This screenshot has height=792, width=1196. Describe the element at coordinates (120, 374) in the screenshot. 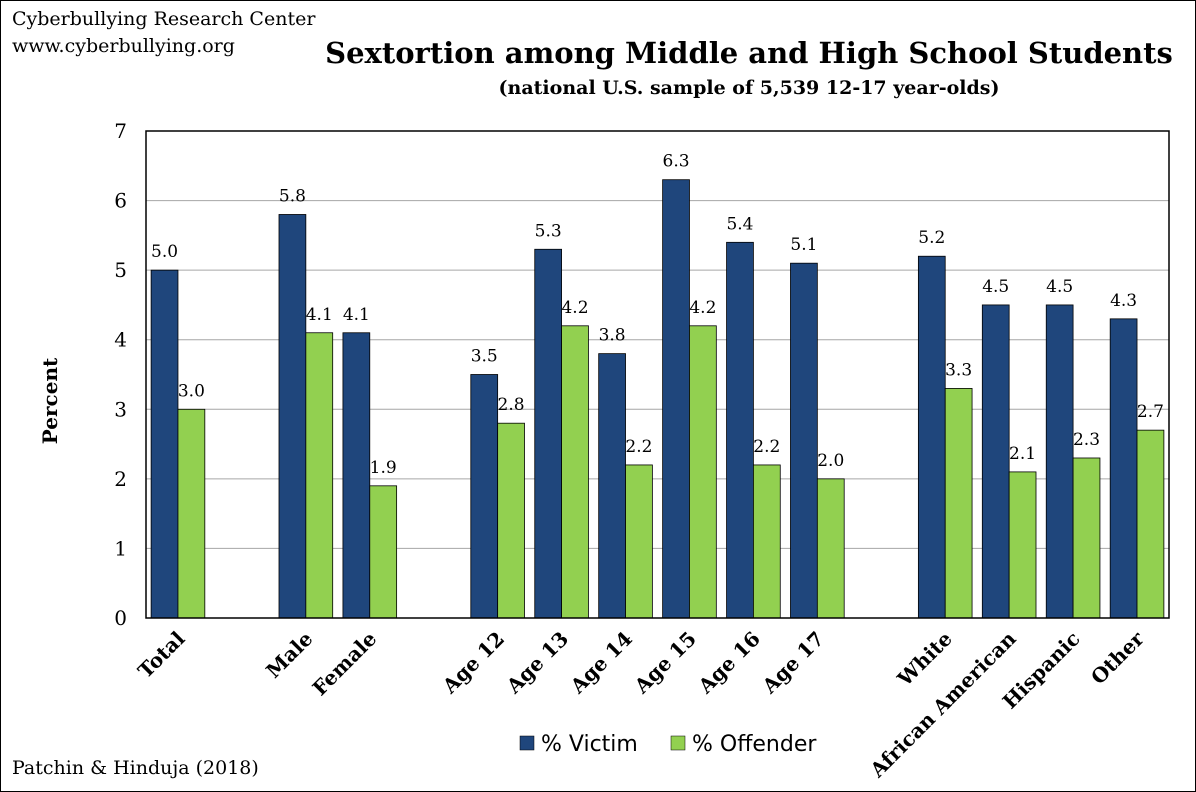

I see `y-axis-ticks: 0 1 2 3 4 5 6 7` at that location.